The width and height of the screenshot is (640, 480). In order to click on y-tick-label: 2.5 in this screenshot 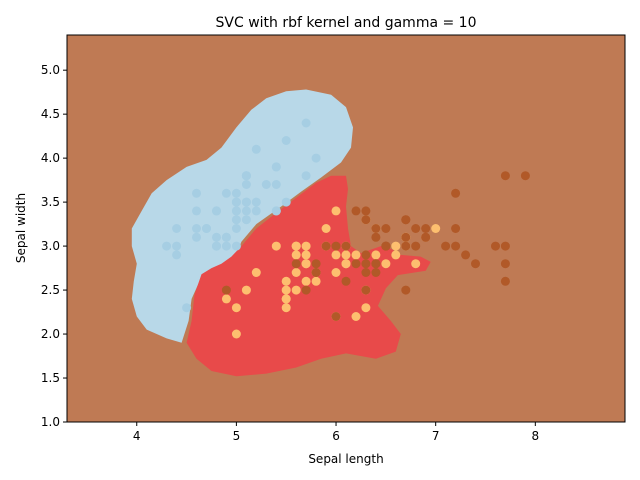, I will do `click(50, 290)`.